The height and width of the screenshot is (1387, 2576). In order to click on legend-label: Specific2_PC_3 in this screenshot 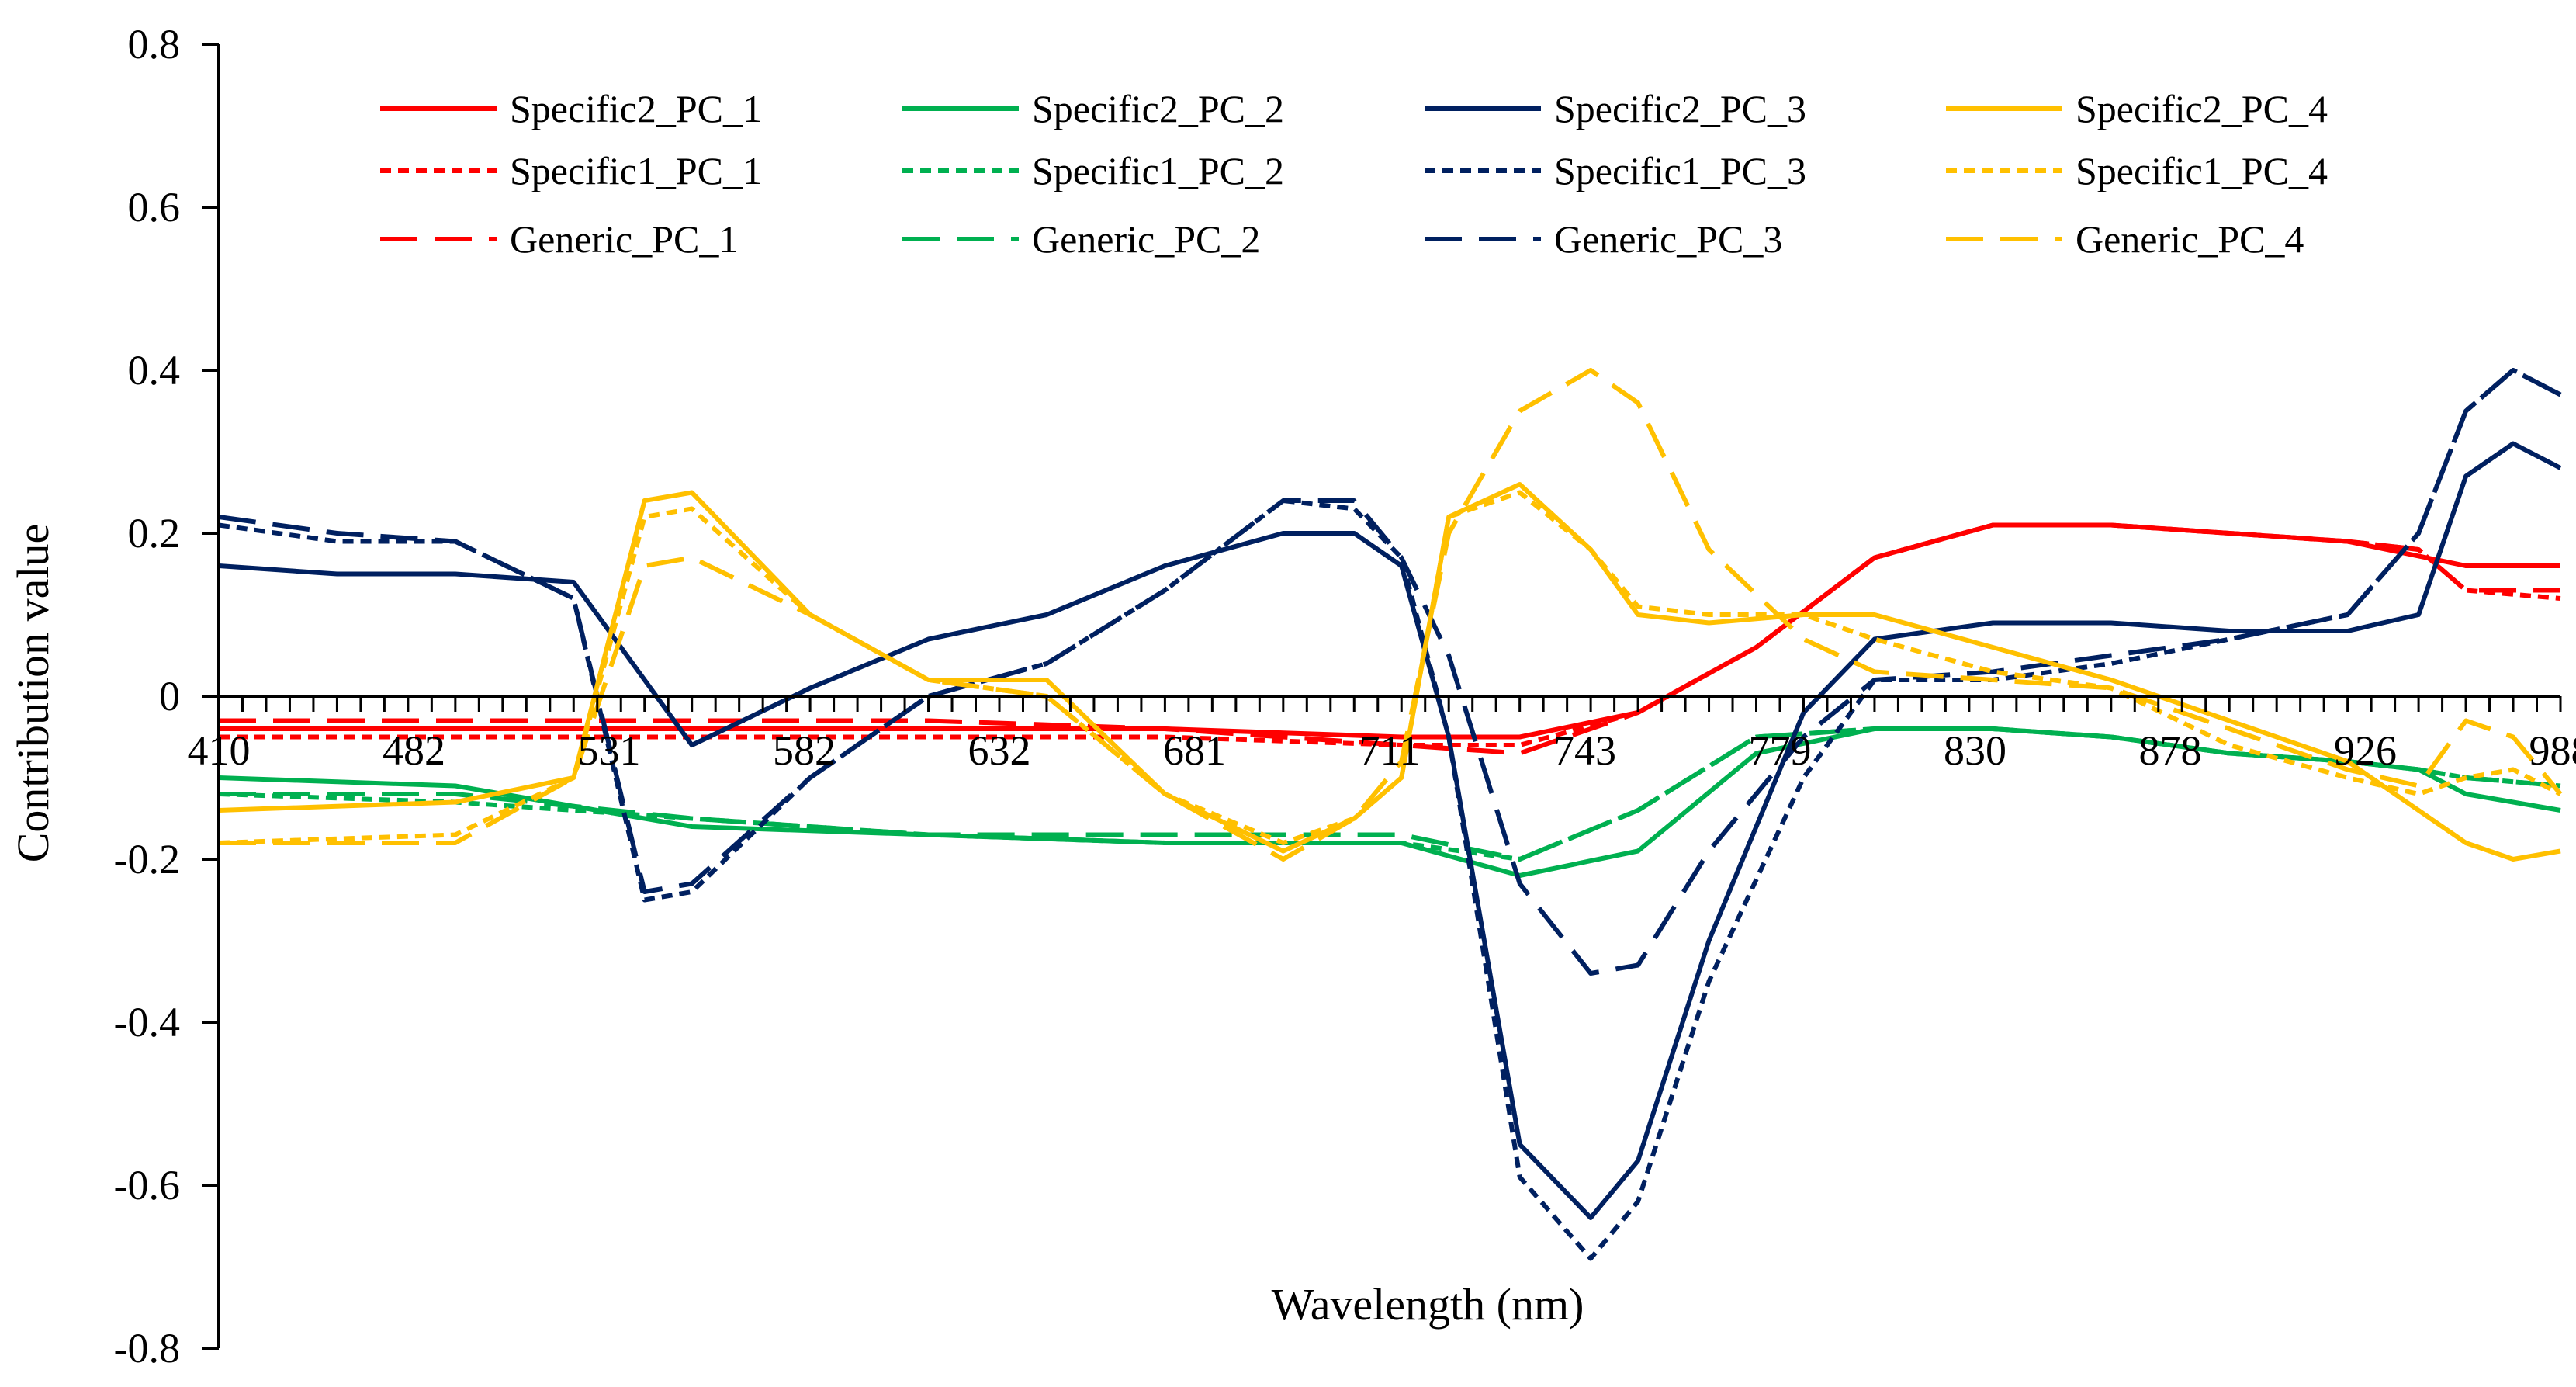, I will do `click(1680, 108)`.